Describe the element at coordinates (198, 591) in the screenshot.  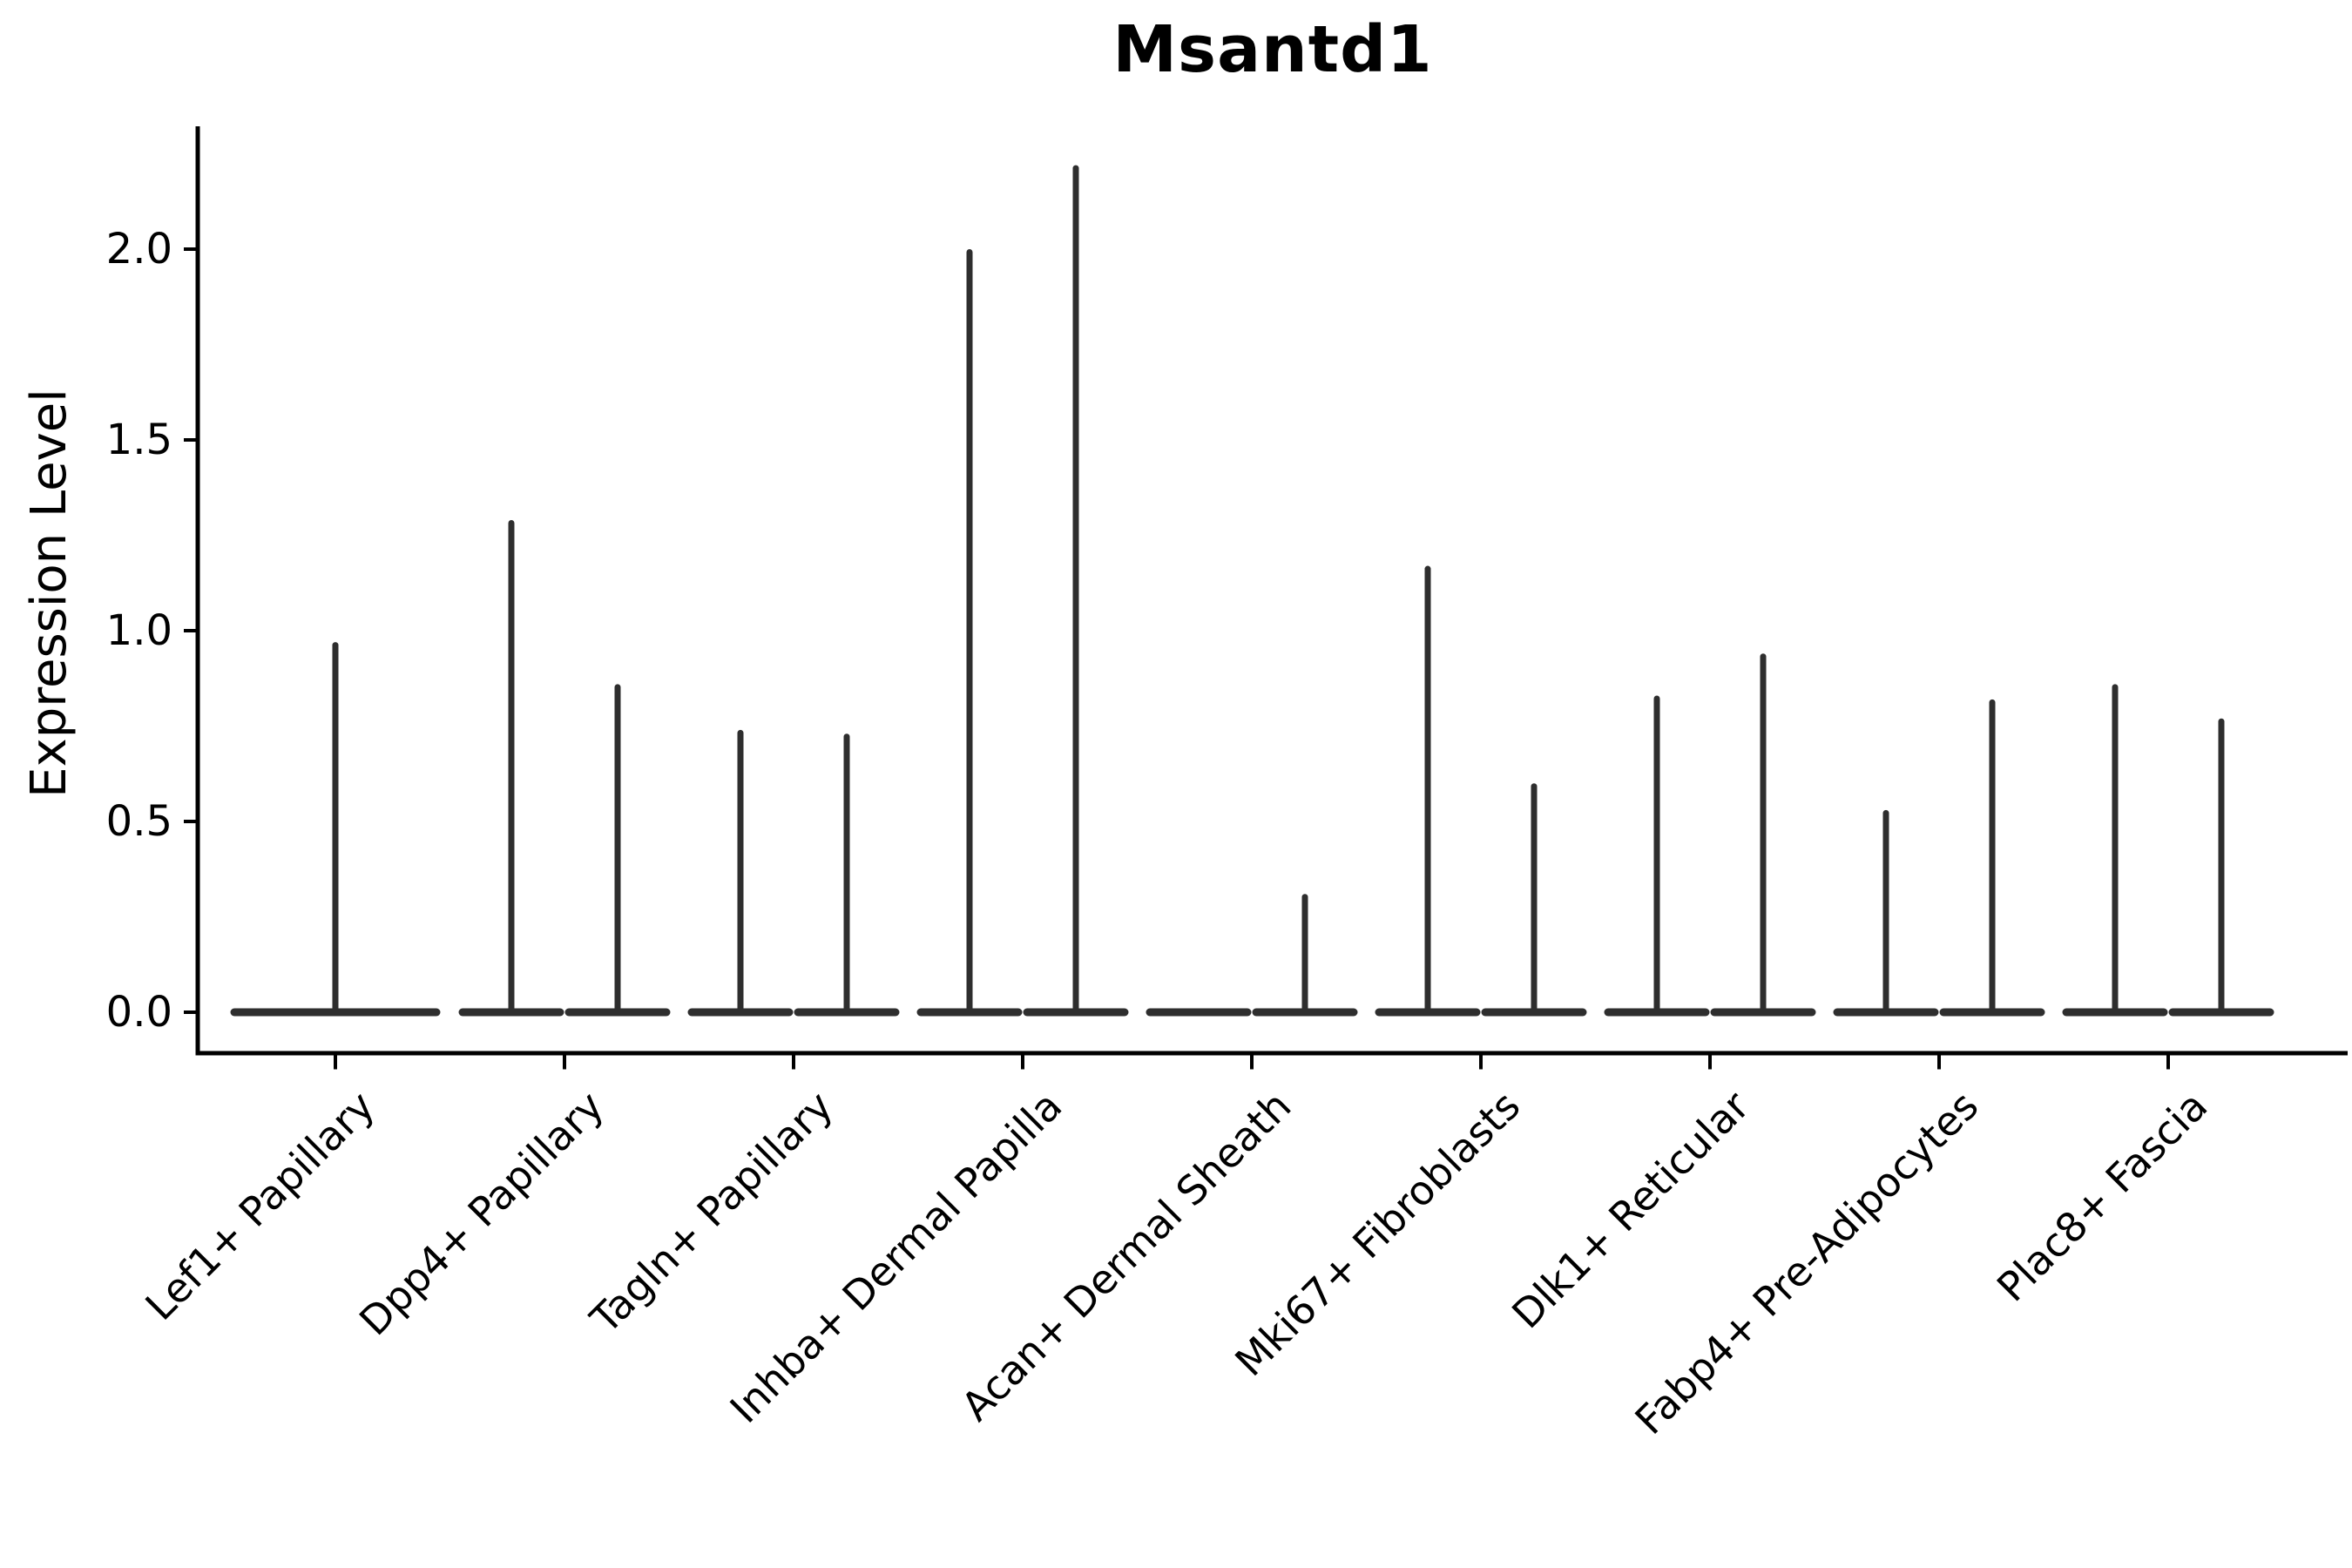
I see `y-axis-spine` at that location.